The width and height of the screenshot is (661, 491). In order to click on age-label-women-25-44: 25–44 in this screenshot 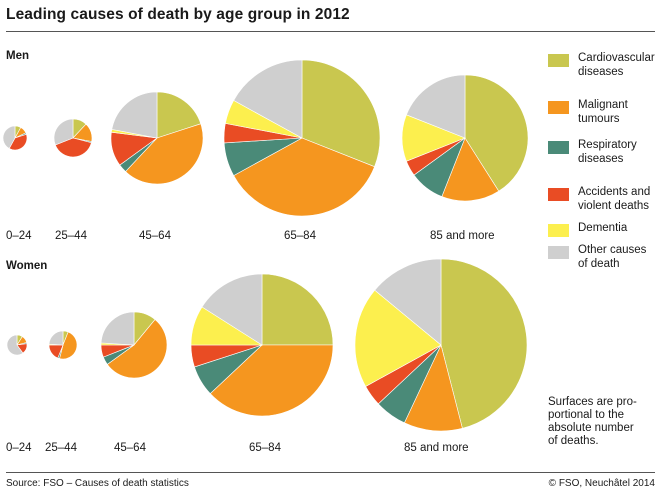, I will do `click(61, 448)`.